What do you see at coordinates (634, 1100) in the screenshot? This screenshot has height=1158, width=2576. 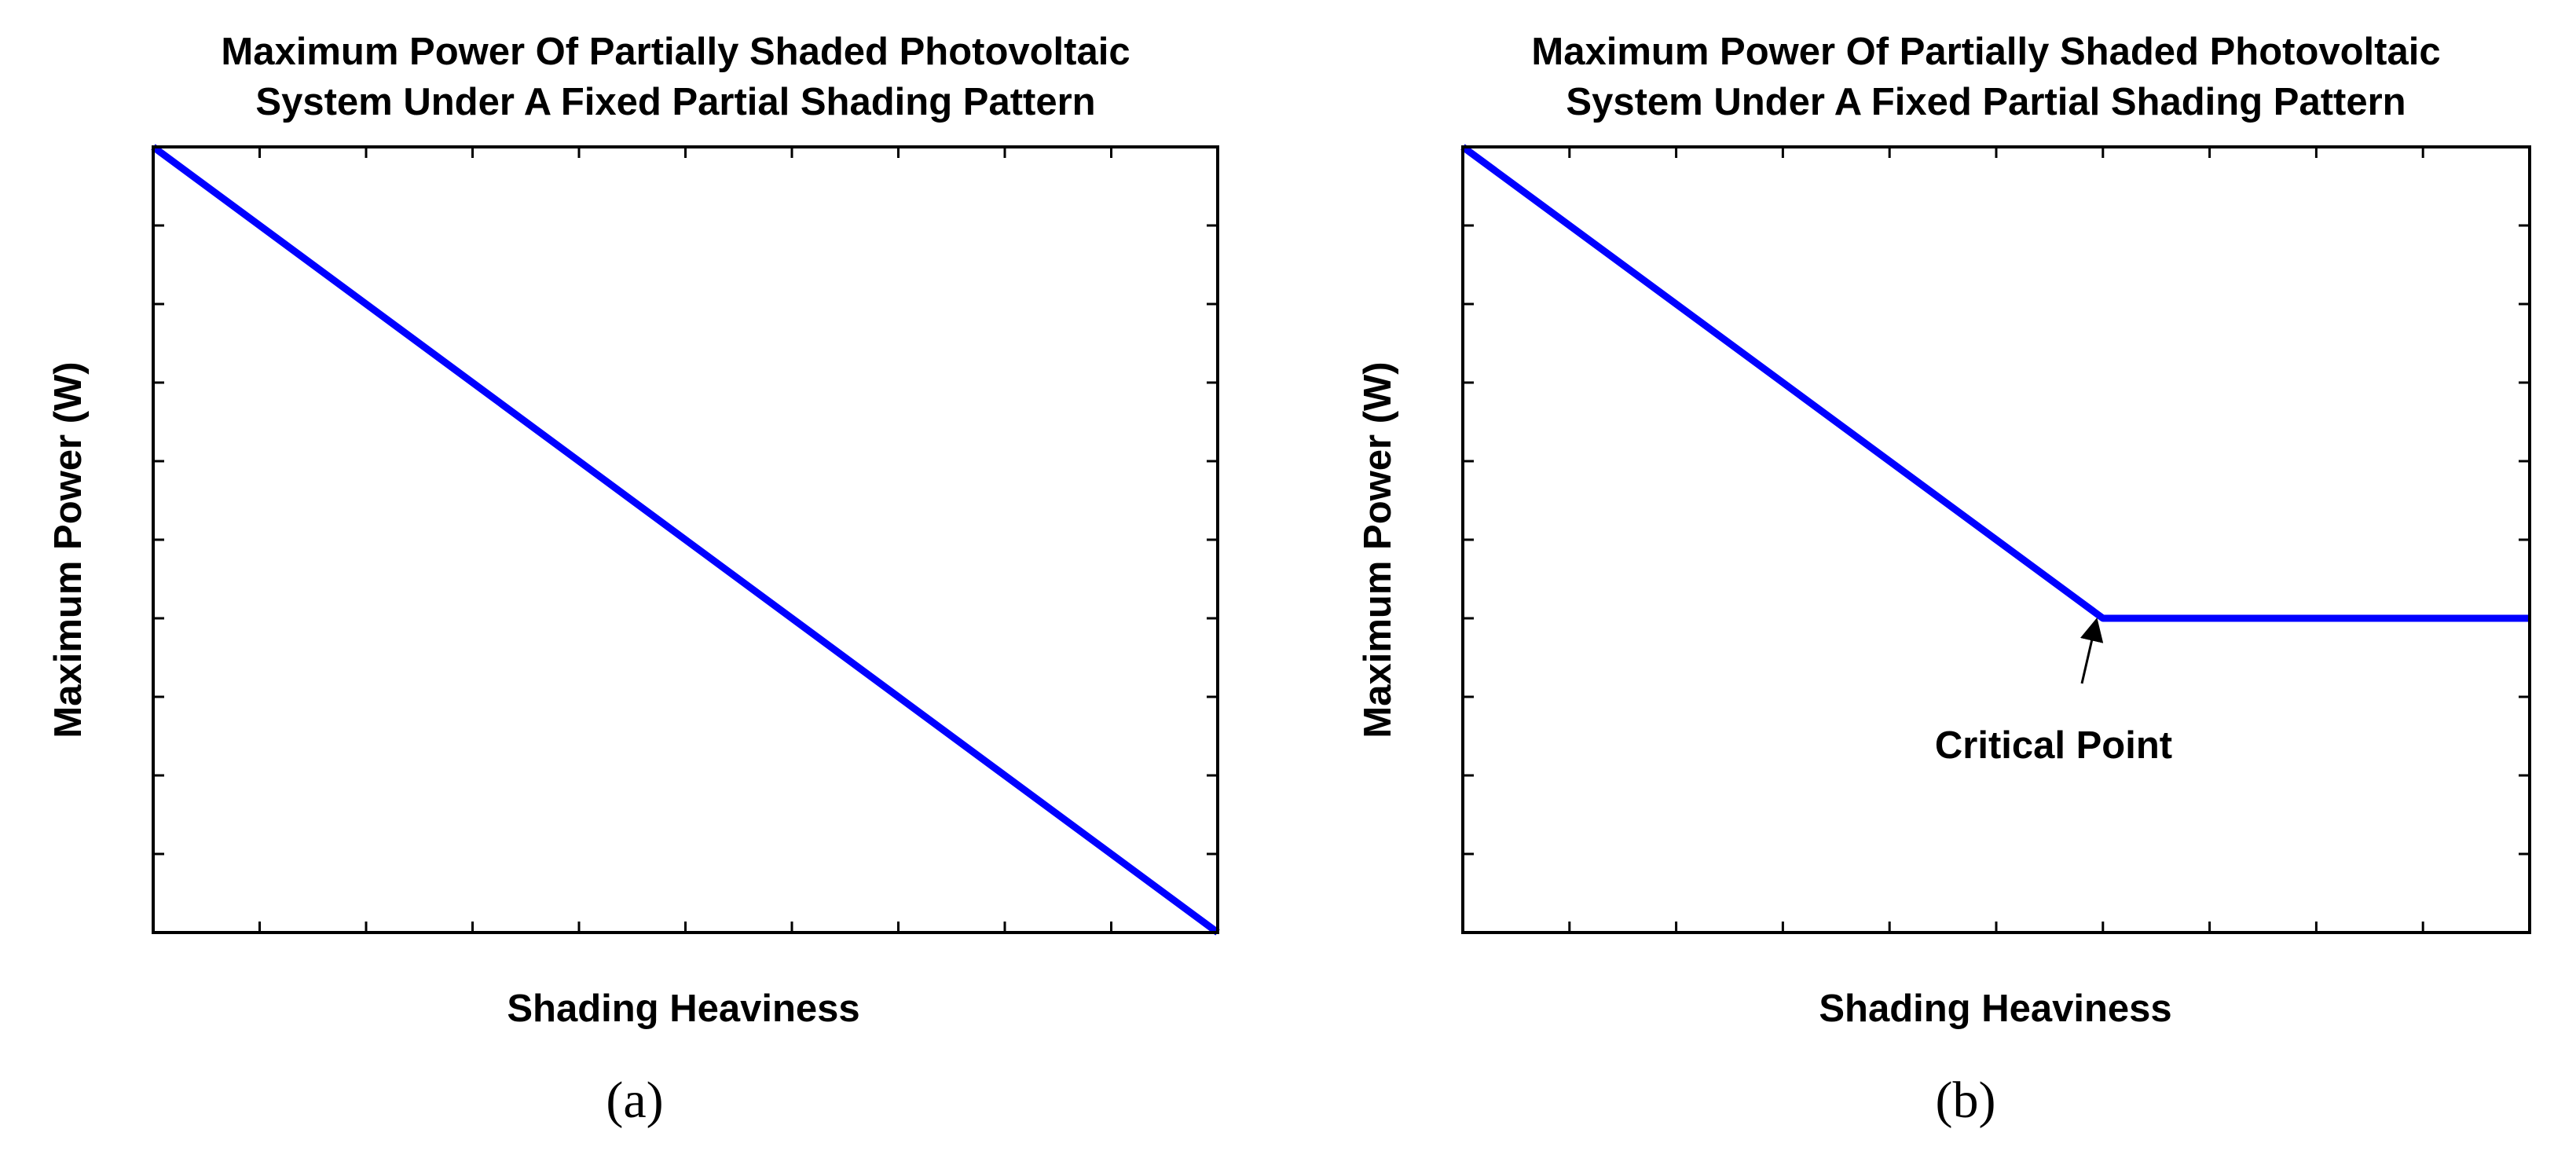 I see `panel-label: (a)` at bounding box center [634, 1100].